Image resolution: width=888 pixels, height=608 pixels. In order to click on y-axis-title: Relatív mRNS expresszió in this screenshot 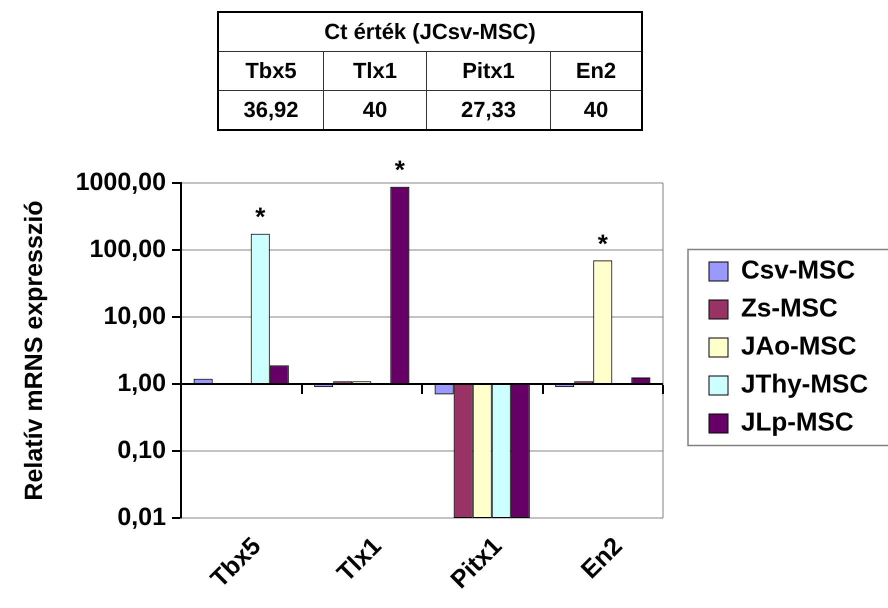, I will do `click(34, 350)`.